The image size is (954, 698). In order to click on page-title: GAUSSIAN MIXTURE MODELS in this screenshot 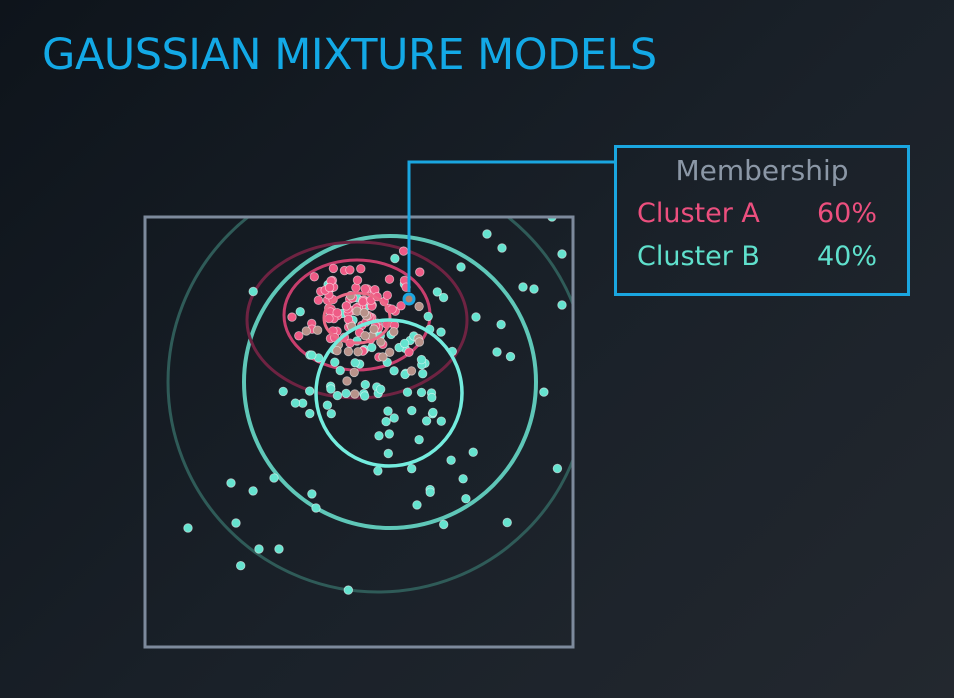, I will do `click(349, 55)`.